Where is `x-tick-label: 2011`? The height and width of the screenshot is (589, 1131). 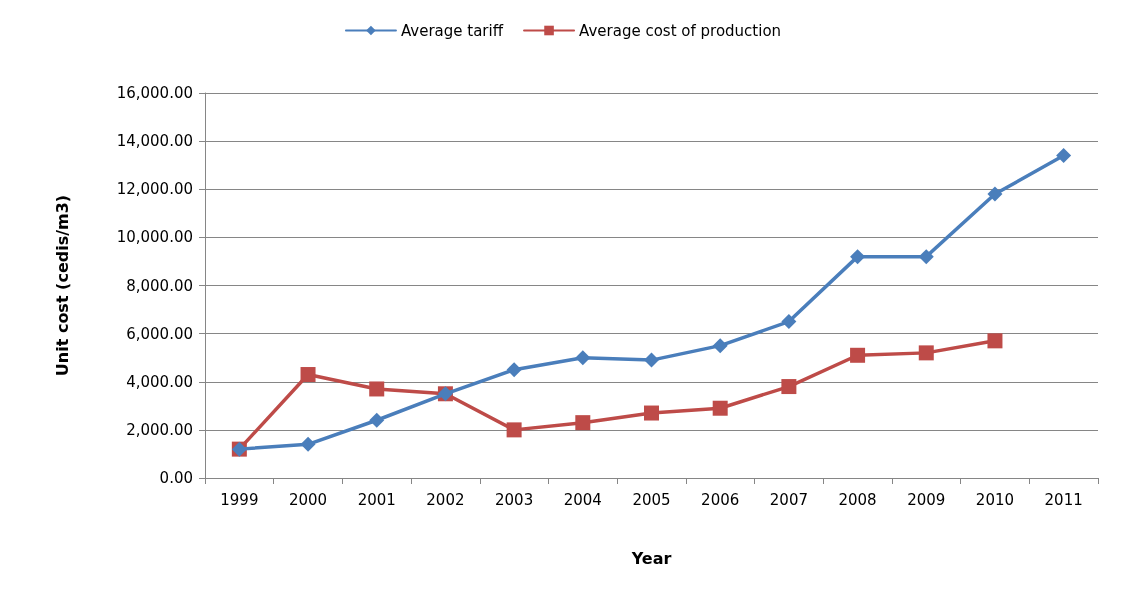 x-tick-label: 2011 is located at coordinates (1063, 499).